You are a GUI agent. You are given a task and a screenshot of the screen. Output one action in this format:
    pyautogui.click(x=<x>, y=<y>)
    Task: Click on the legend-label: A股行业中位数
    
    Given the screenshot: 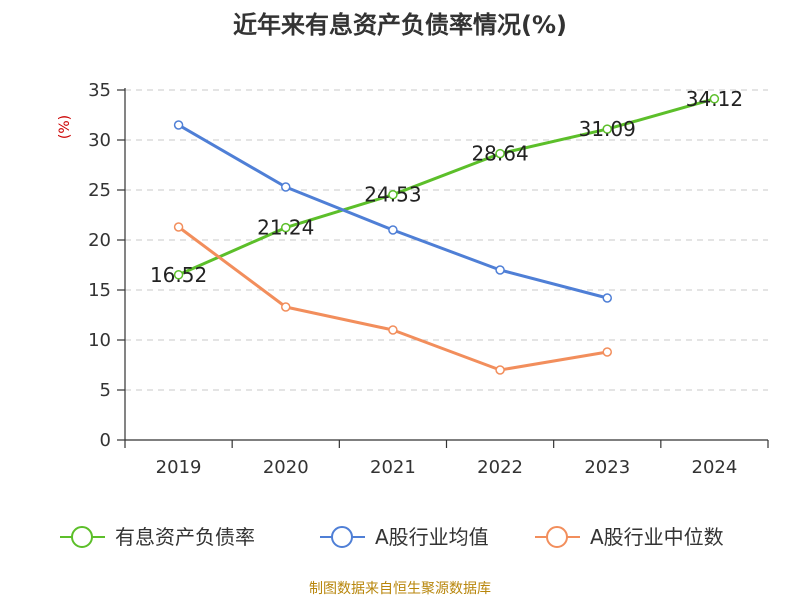 What is the action you would take?
    pyautogui.click(x=657, y=537)
    